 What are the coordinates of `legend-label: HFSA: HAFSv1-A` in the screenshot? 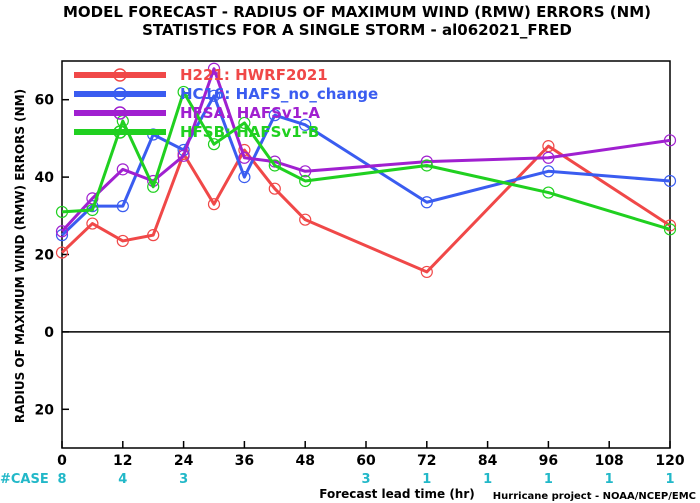 It's located at (250, 113).